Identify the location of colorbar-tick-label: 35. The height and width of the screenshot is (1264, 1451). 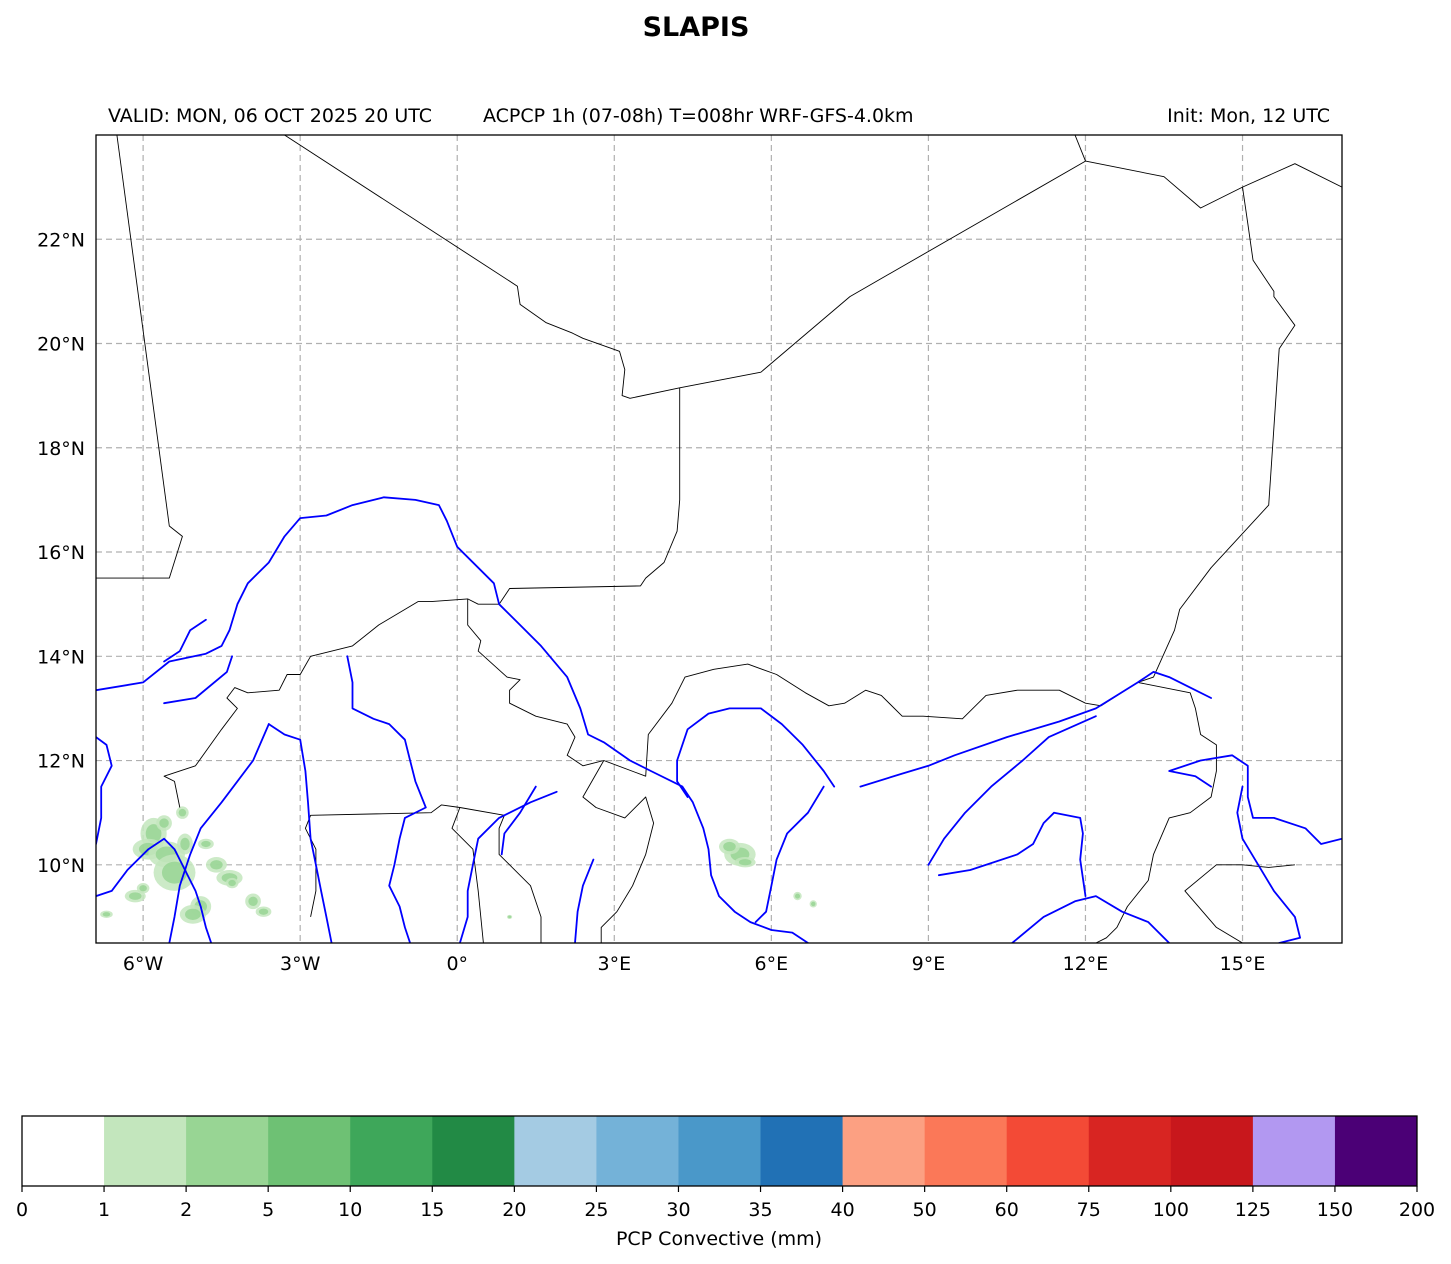
(760, 1210).